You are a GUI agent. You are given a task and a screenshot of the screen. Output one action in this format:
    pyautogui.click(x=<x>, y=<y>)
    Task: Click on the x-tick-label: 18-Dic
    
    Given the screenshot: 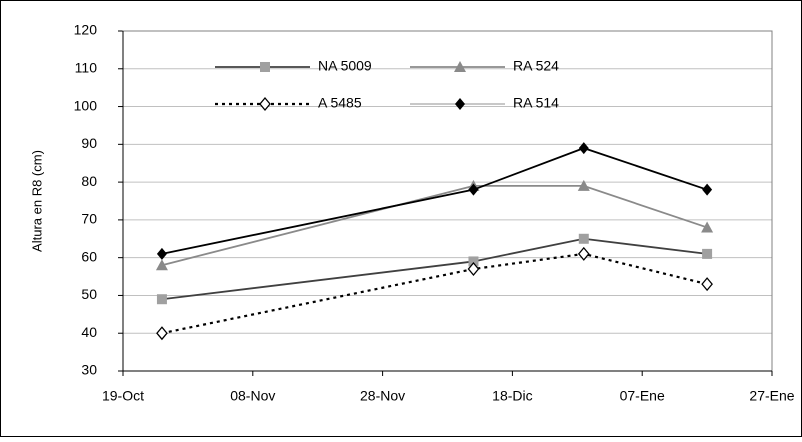 What is the action you would take?
    pyautogui.click(x=512, y=396)
    